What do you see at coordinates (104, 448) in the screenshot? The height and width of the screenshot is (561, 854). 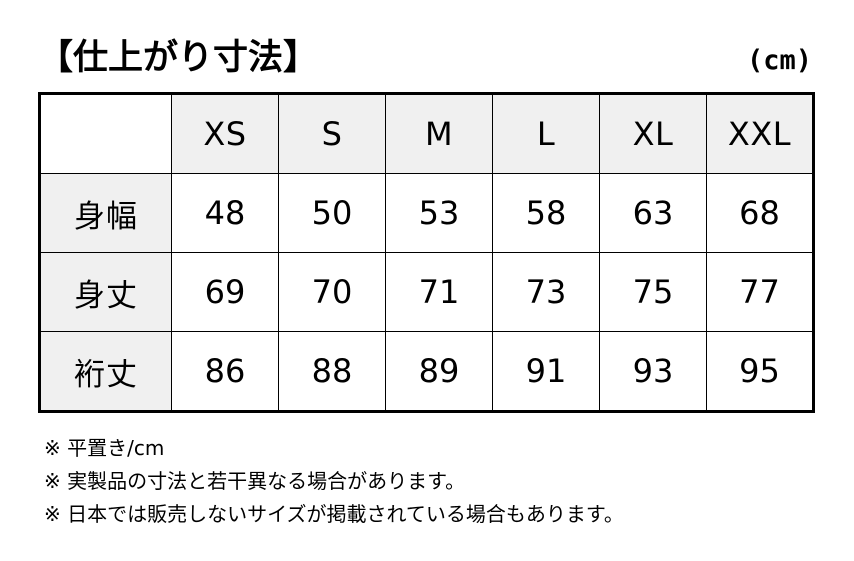 I see `footnote-measurement-method: ※ 平置き/cm` at bounding box center [104, 448].